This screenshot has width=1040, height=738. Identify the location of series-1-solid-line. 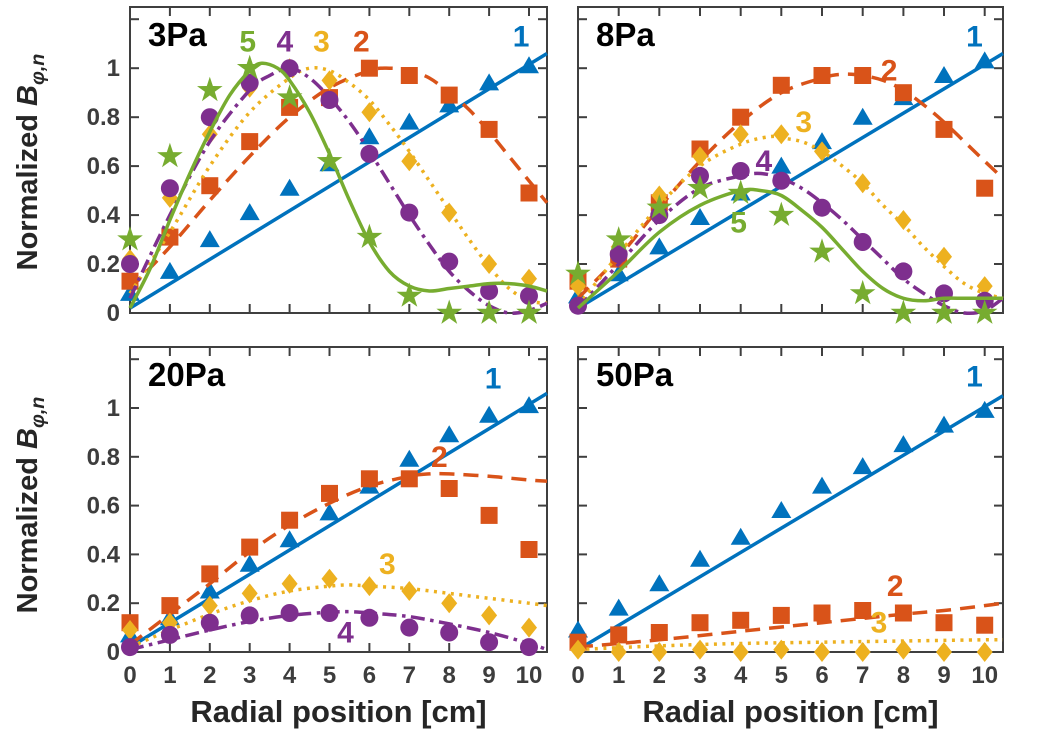
(338, 181).